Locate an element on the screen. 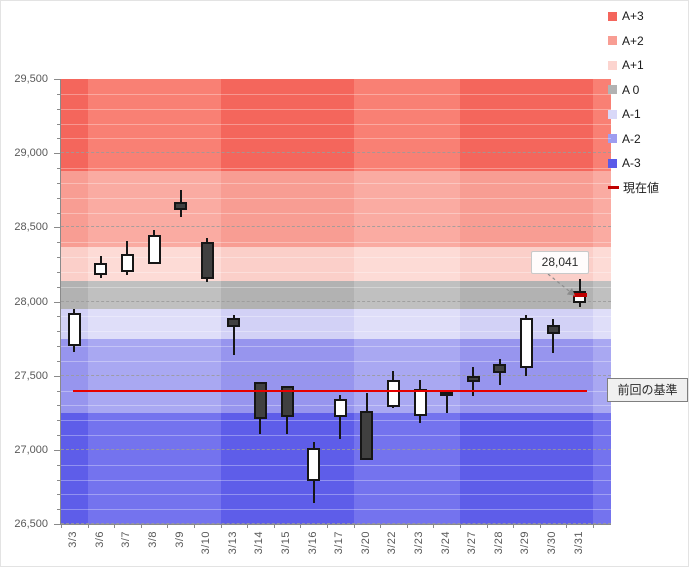 The height and width of the screenshot is (567, 689). legend-item-2: A+2 is located at coordinates (626, 41).